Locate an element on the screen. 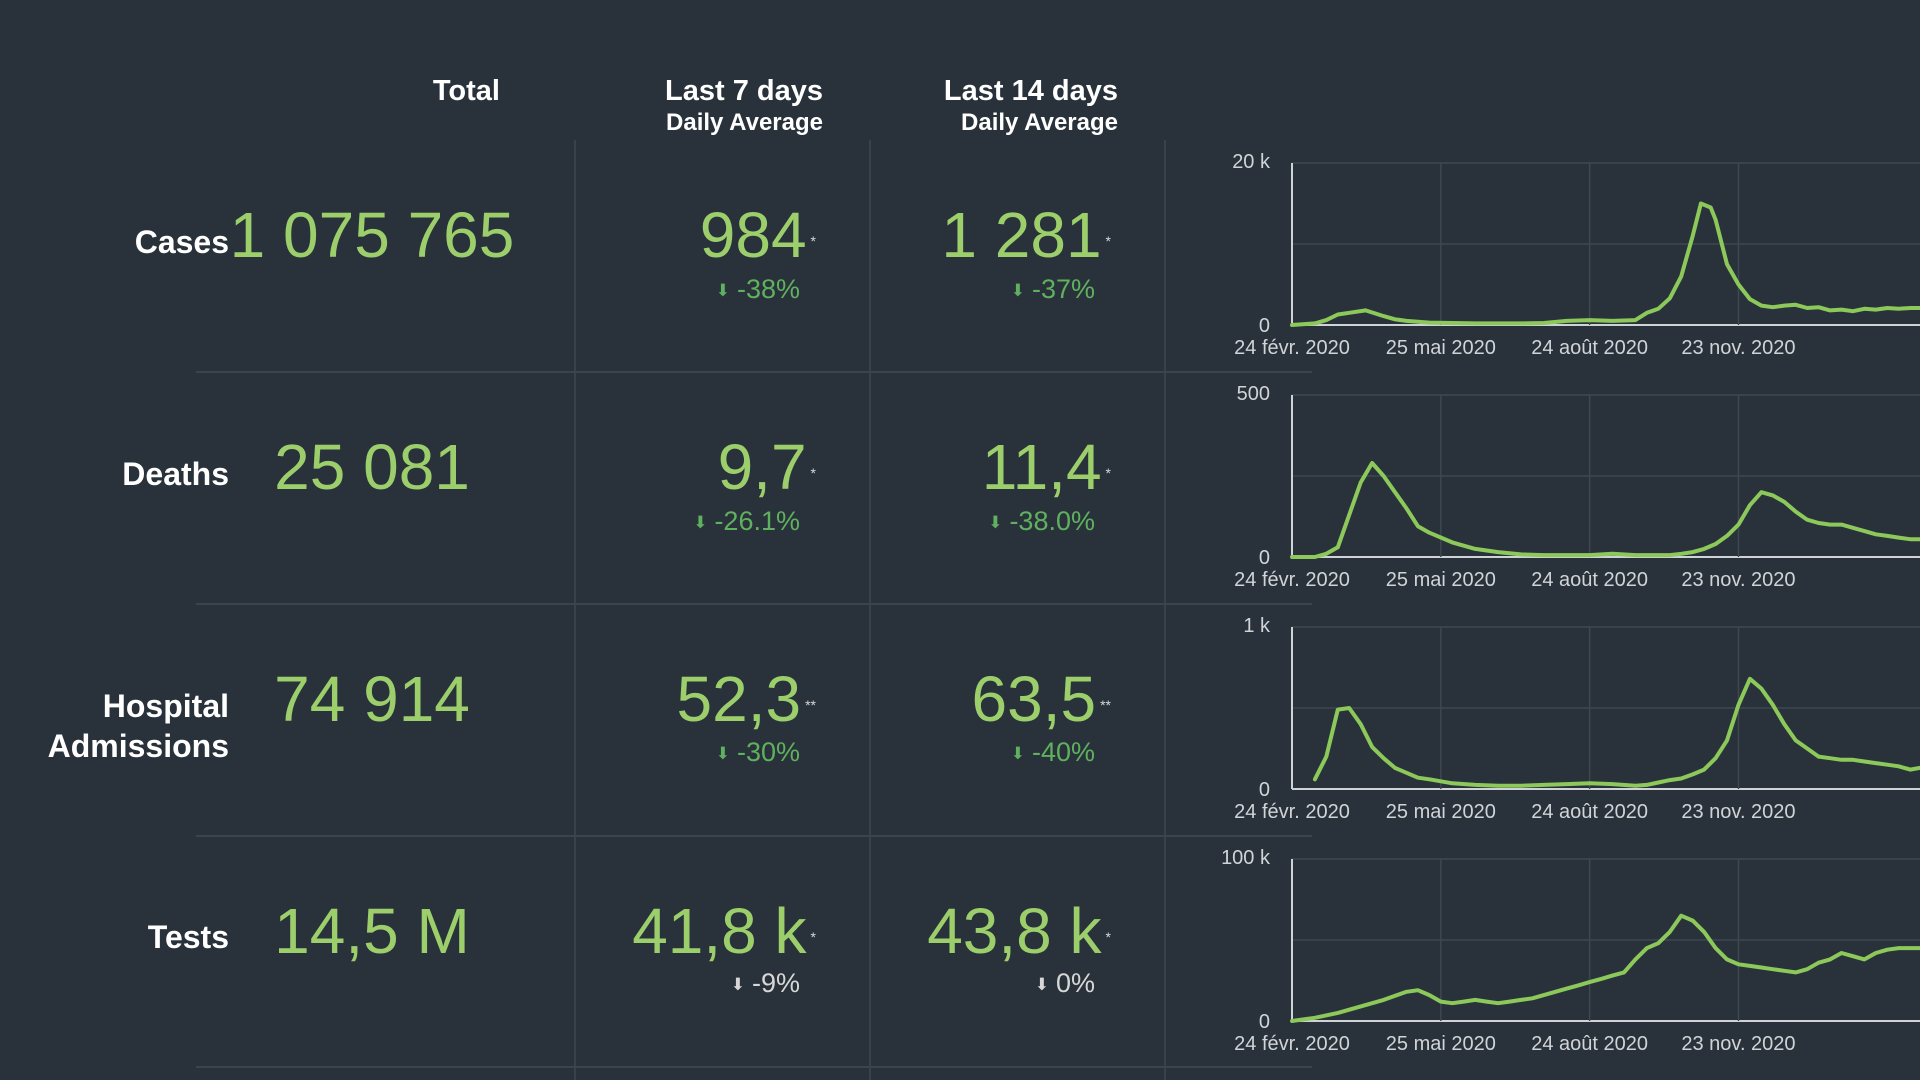  row-label-line: Deaths is located at coordinates (175, 474).